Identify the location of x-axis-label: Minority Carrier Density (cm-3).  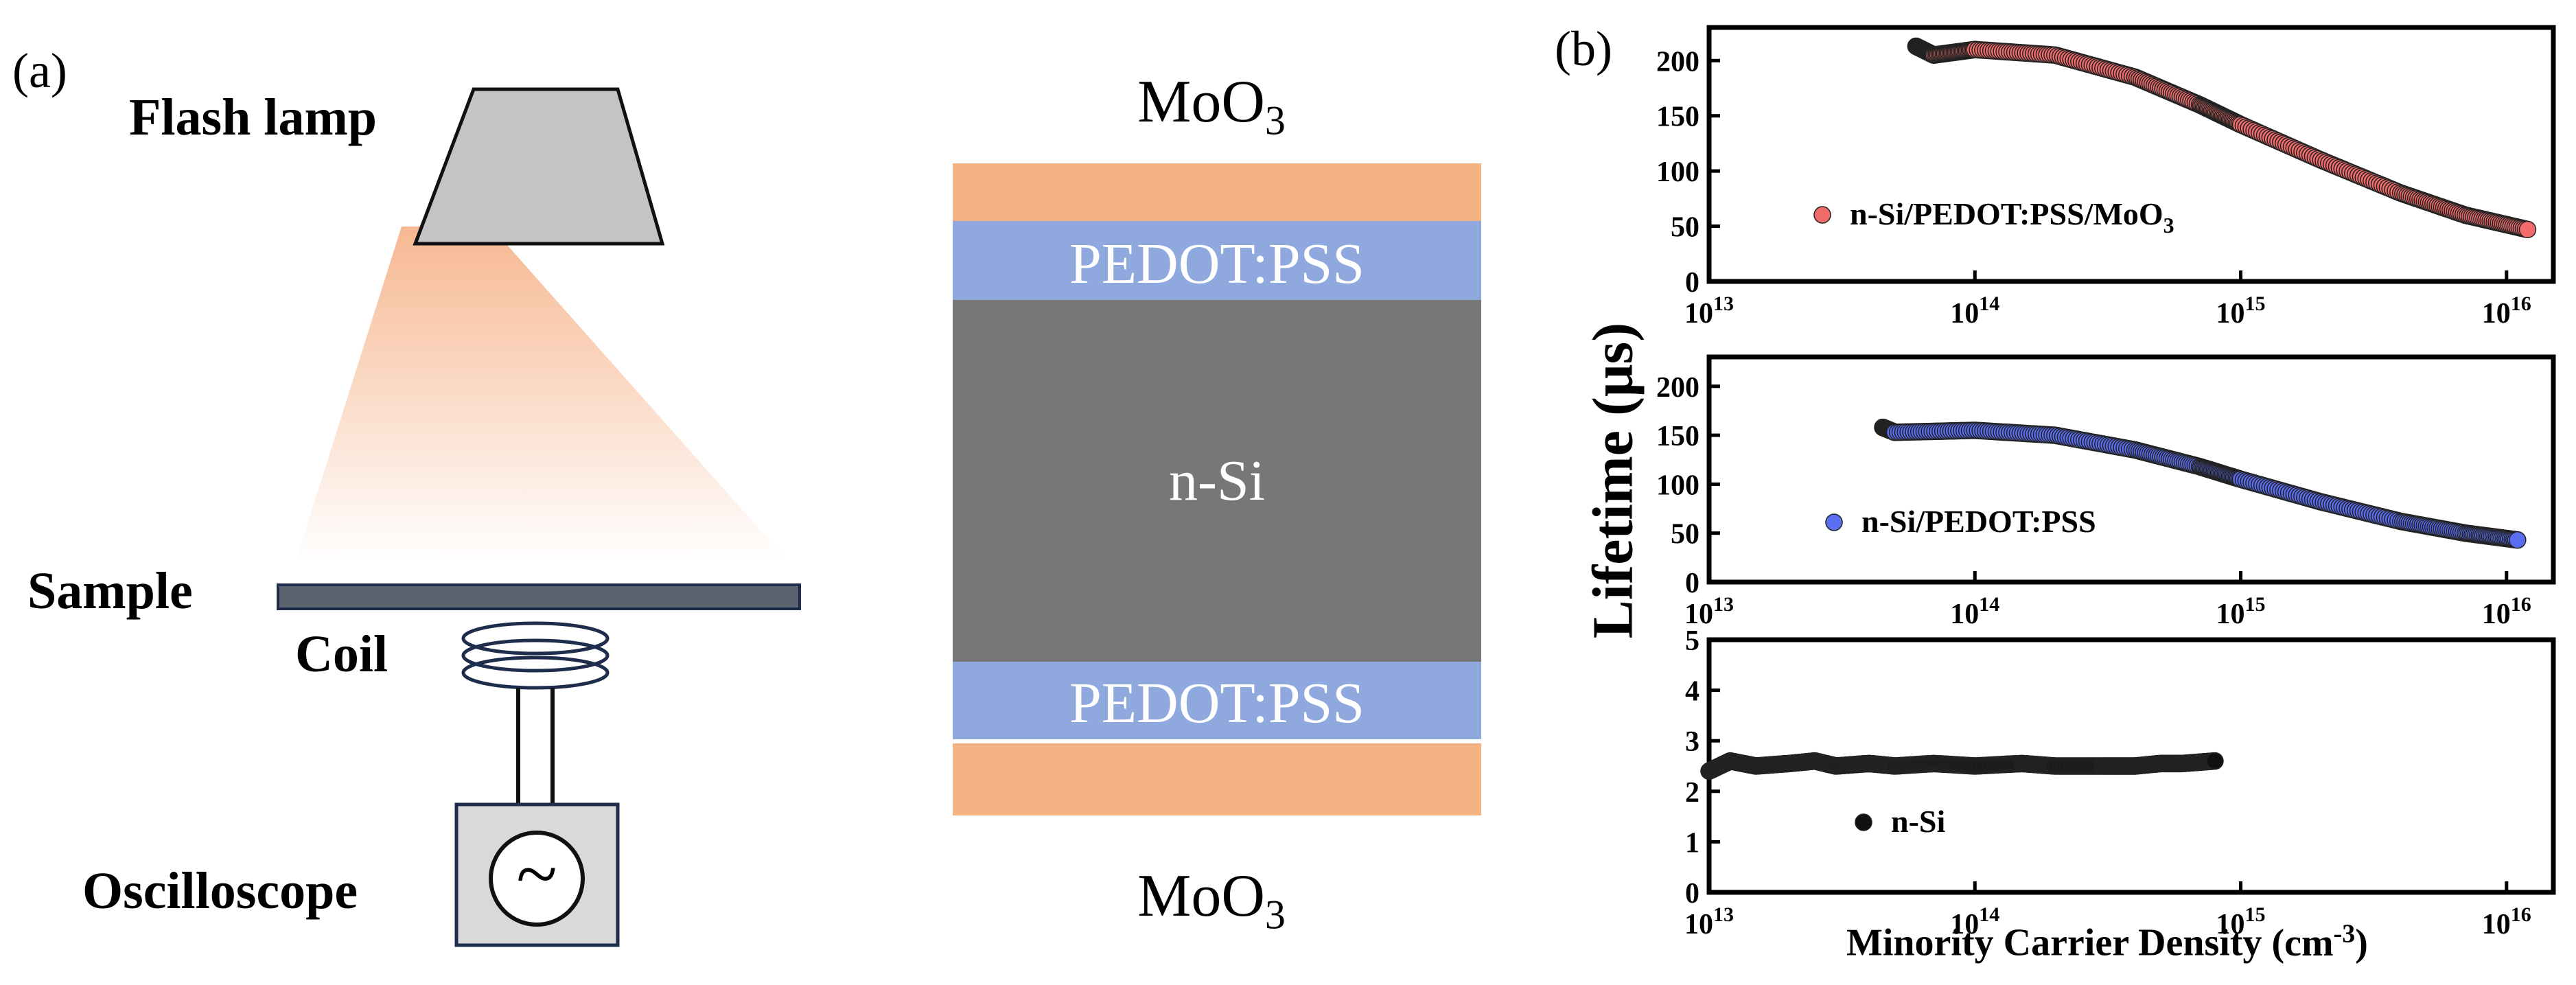
(2107, 942).